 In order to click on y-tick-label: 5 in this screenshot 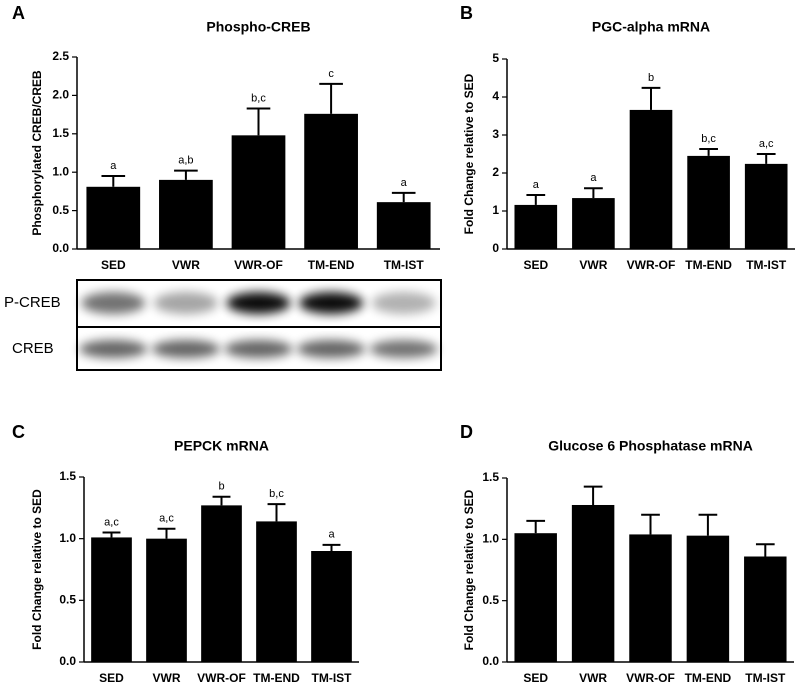, I will do `click(495, 58)`.